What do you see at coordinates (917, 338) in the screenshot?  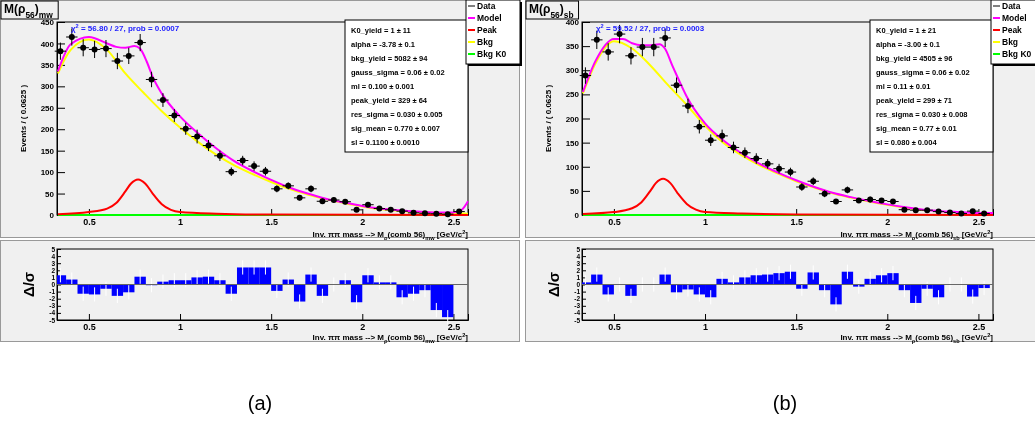 I see `x-axis-title: Inv. ππ mass --> M$_{ρ}$(comb 56)$_{sb}$ [GeV/c$^{2}$]` at bounding box center [917, 338].